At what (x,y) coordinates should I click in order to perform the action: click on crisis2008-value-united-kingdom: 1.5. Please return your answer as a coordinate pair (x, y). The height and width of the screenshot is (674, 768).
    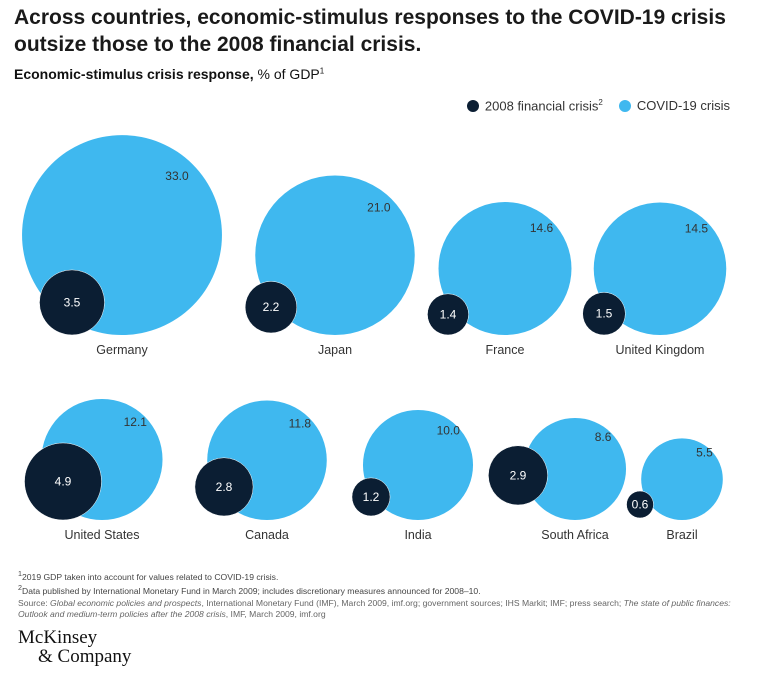
    Looking at the image, I should click on (604, 314).